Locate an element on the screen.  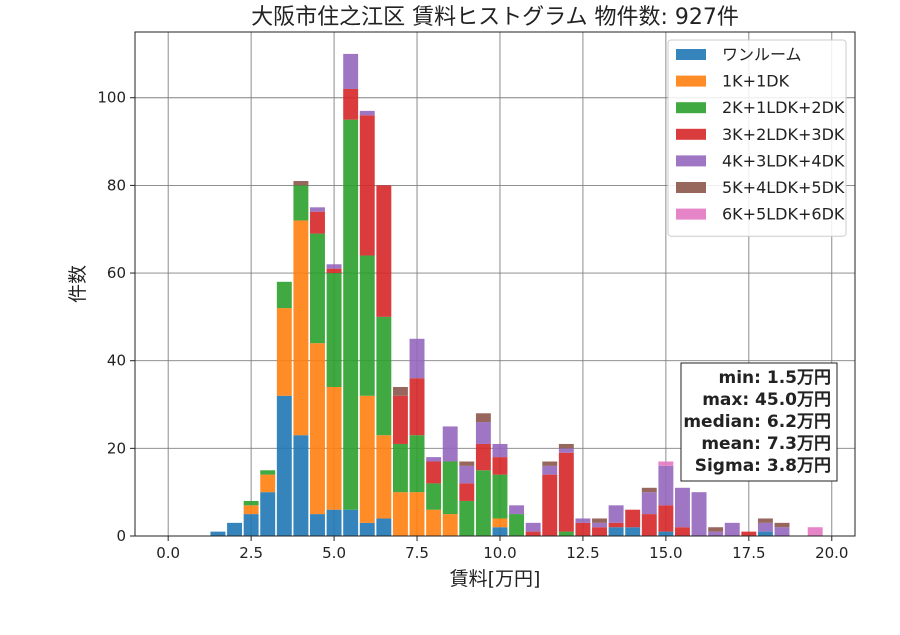
x-tick-label: 0.0 is located at coordinates (168, 553).